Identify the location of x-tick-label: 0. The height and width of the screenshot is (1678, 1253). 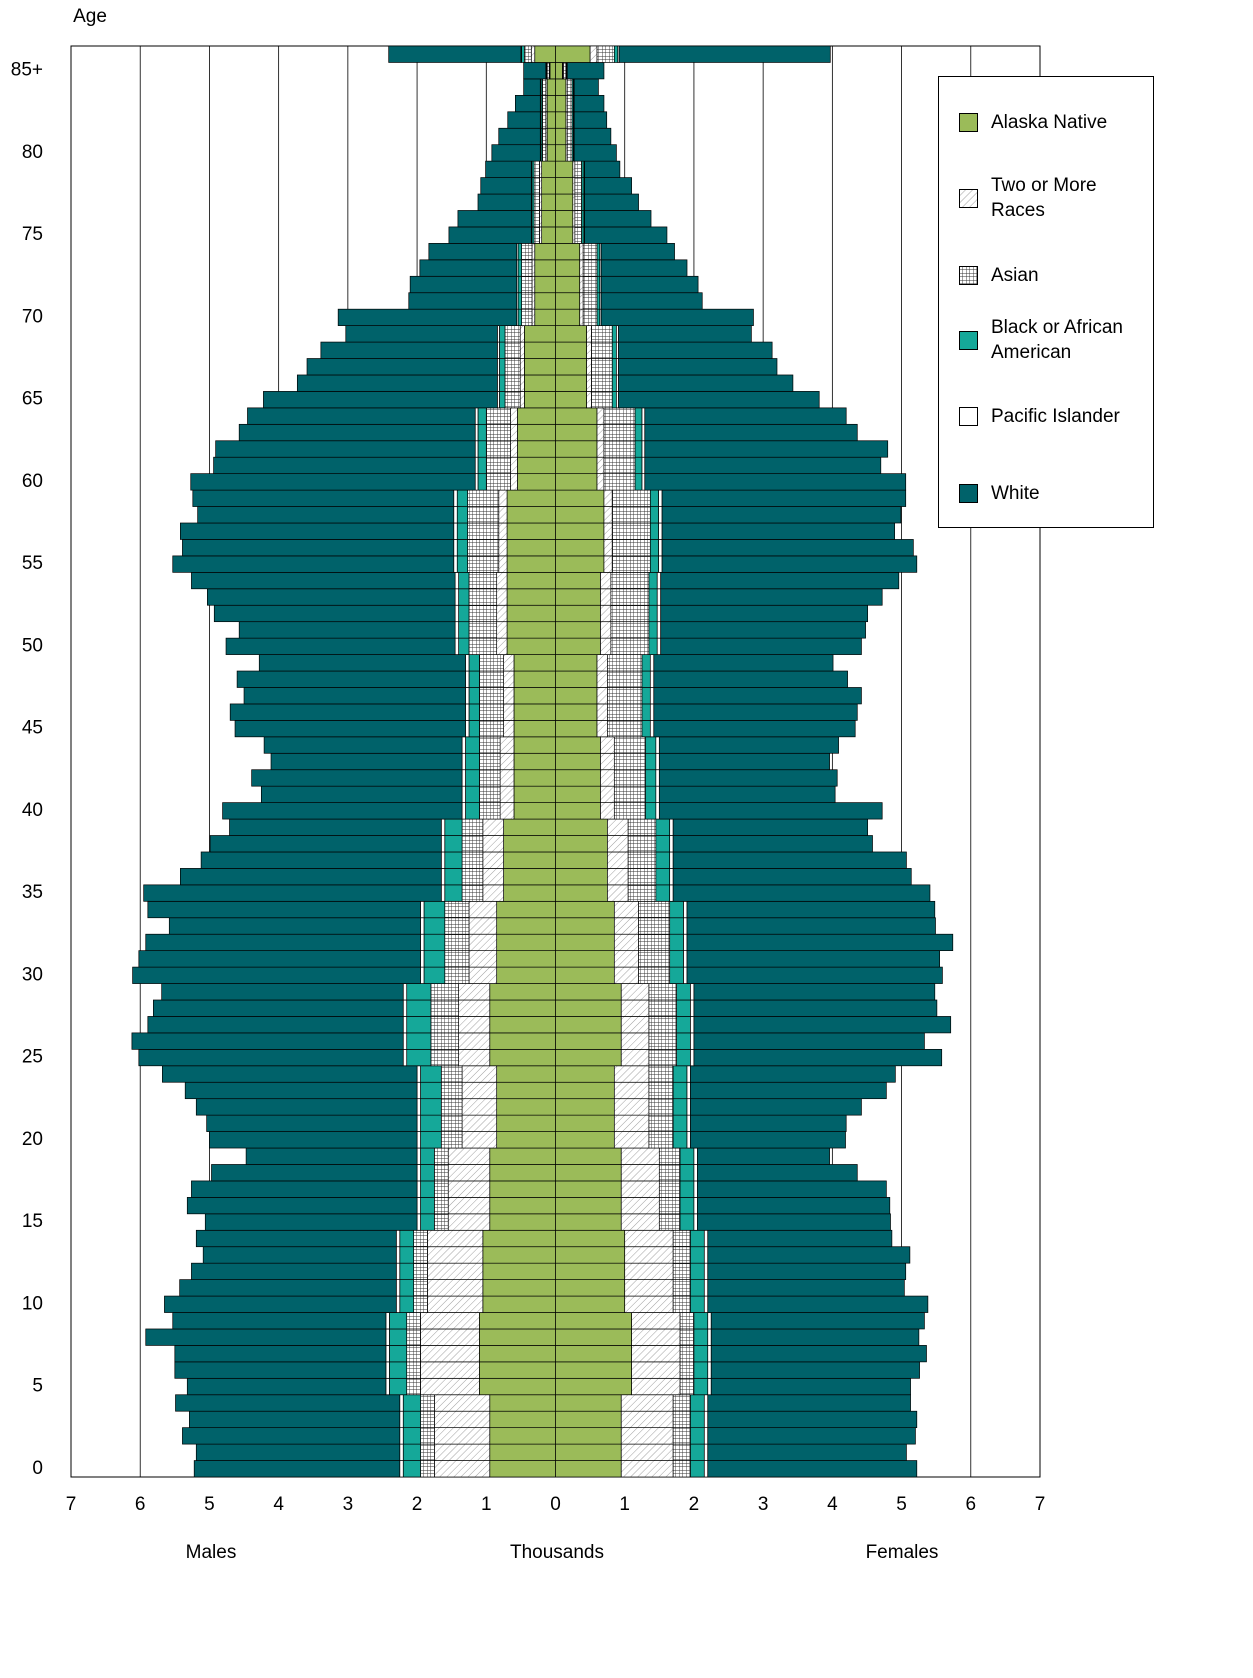
(555, 1504).